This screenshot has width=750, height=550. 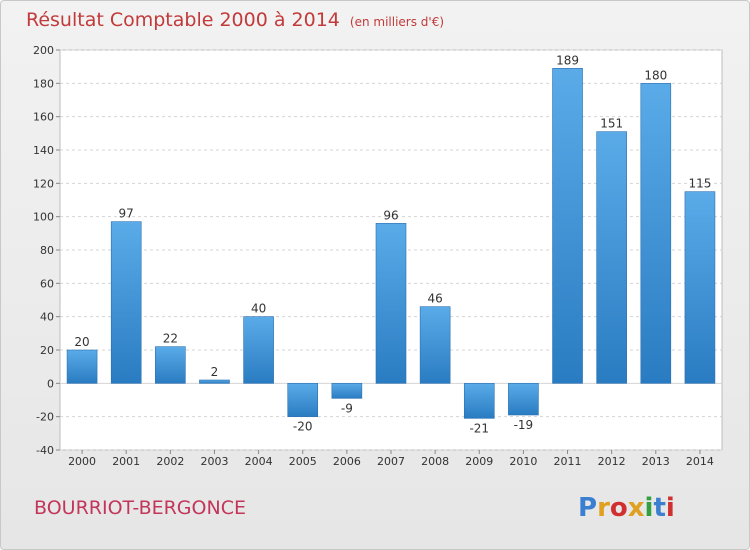 I want to click on bar-2001, so click(x=126, y=302).